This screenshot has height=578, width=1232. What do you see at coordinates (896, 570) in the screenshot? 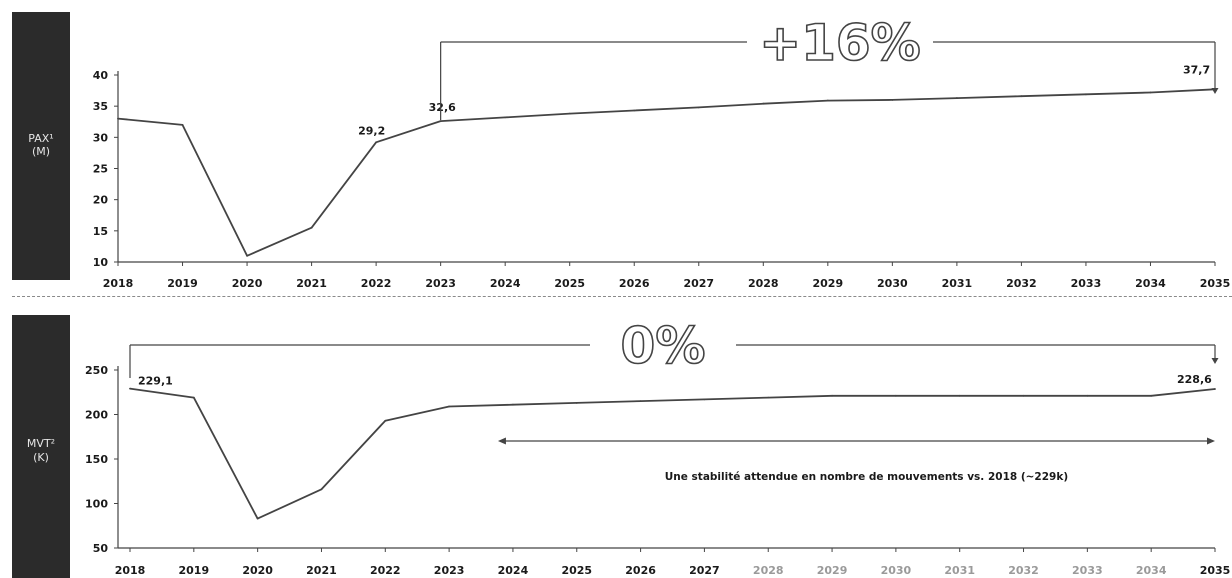
I see `mvt-x-tick-label: 2030` at bounding box center [896, 570].